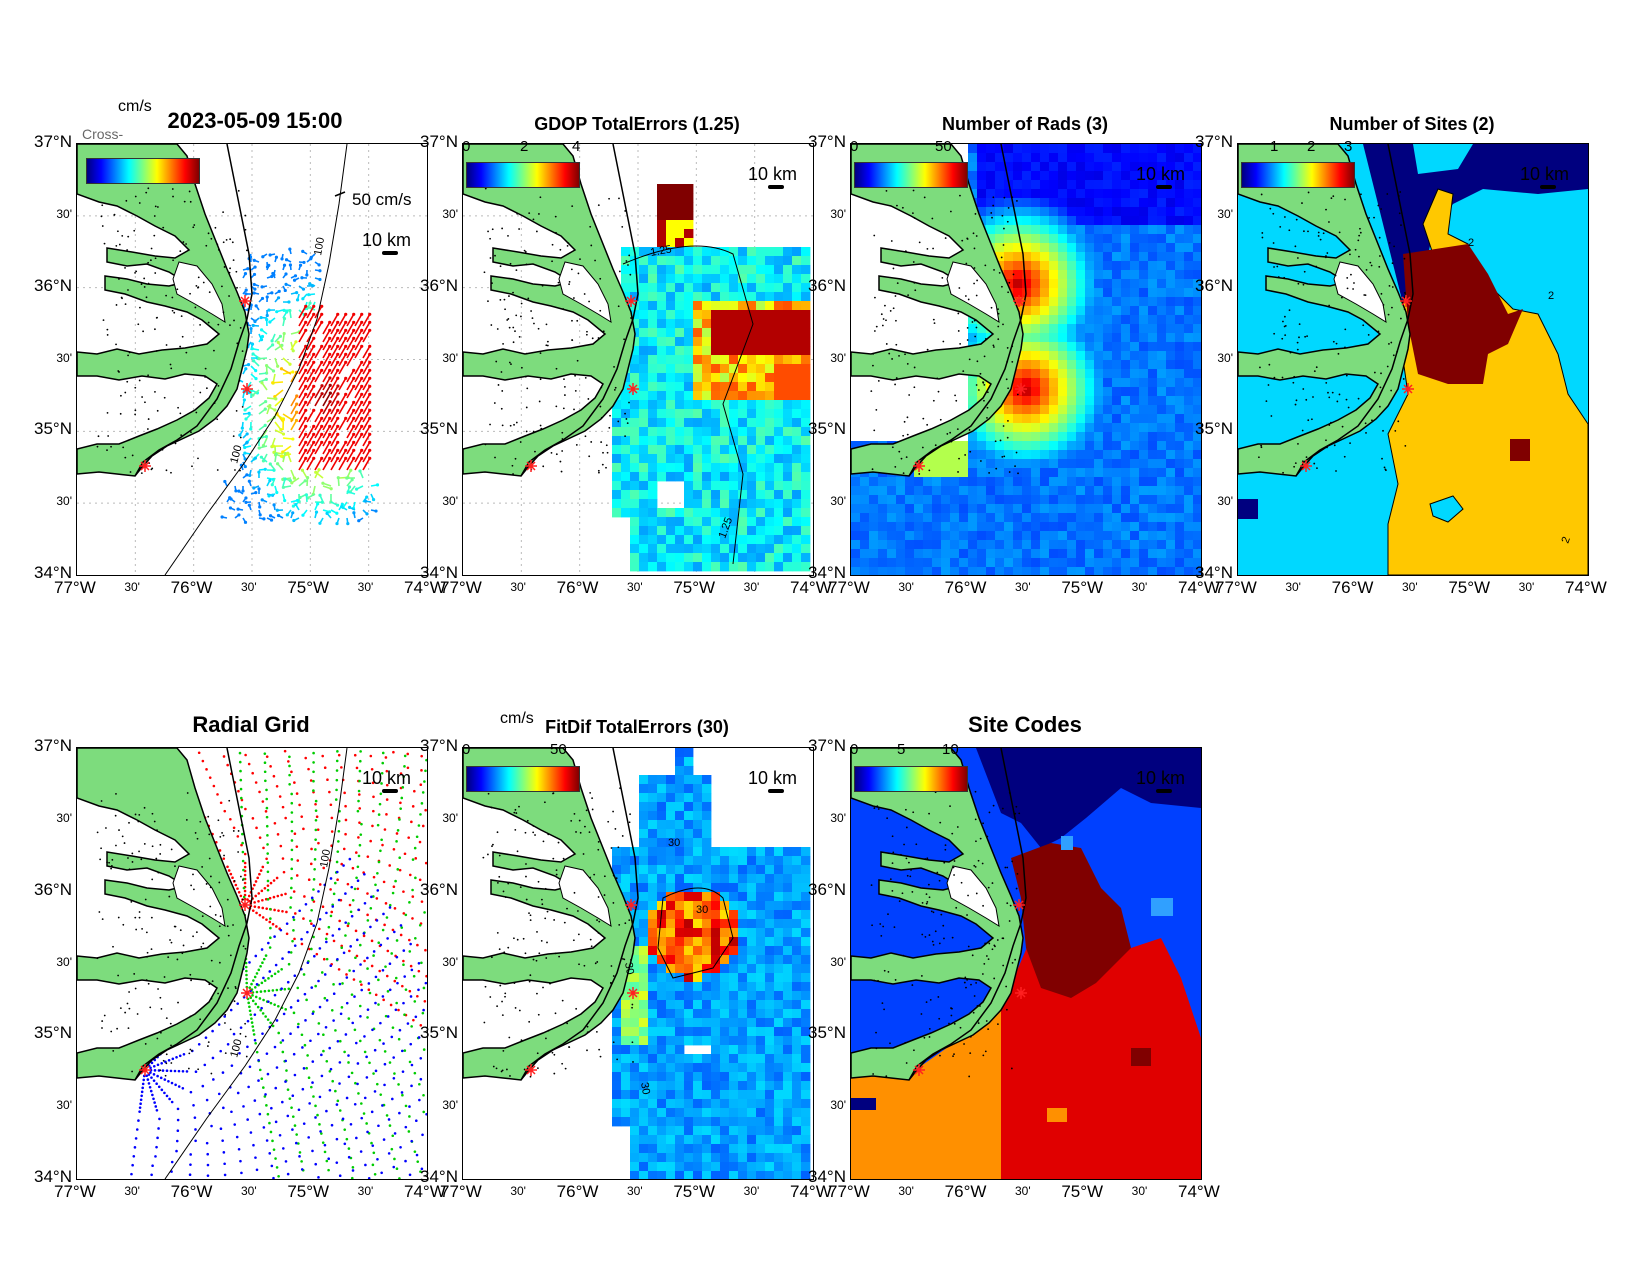 Image resolution: width=1650 pixels, height=1275 pixels. I want to click on contour-label: 1.25, so click(660, 251).